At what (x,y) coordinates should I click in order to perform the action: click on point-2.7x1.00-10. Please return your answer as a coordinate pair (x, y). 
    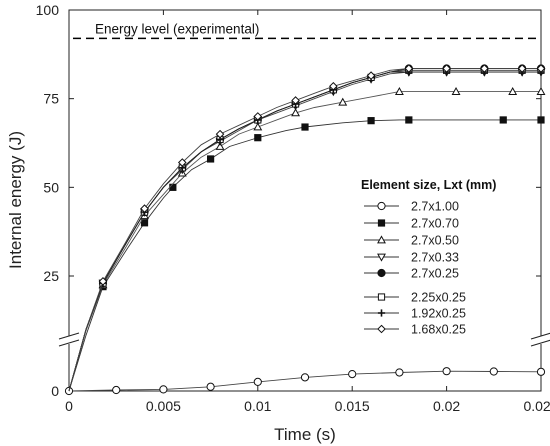
    Looking at the image, I should click on (541, 371).